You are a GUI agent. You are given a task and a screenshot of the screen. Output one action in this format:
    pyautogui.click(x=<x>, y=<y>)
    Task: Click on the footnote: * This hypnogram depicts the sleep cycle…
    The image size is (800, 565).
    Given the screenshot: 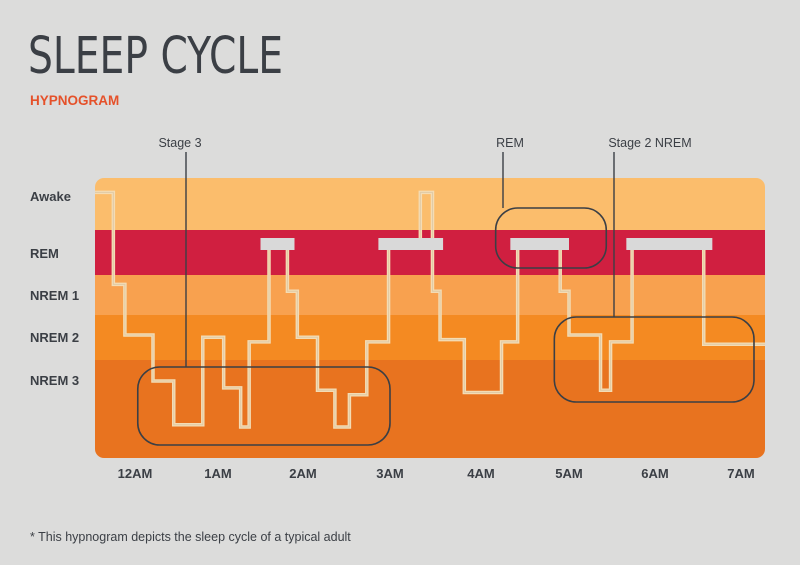 What is the action you would take?
    pyautogui.click(x=190, y=537)
    